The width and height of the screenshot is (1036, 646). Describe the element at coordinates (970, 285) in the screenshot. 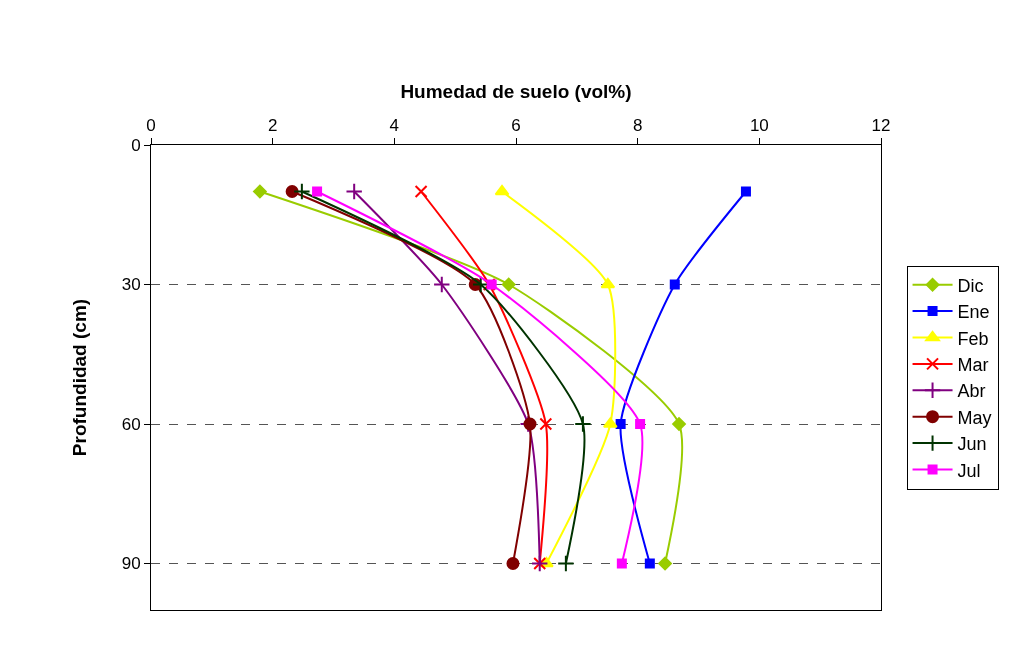

I see `legend-label: Dic` at that location.